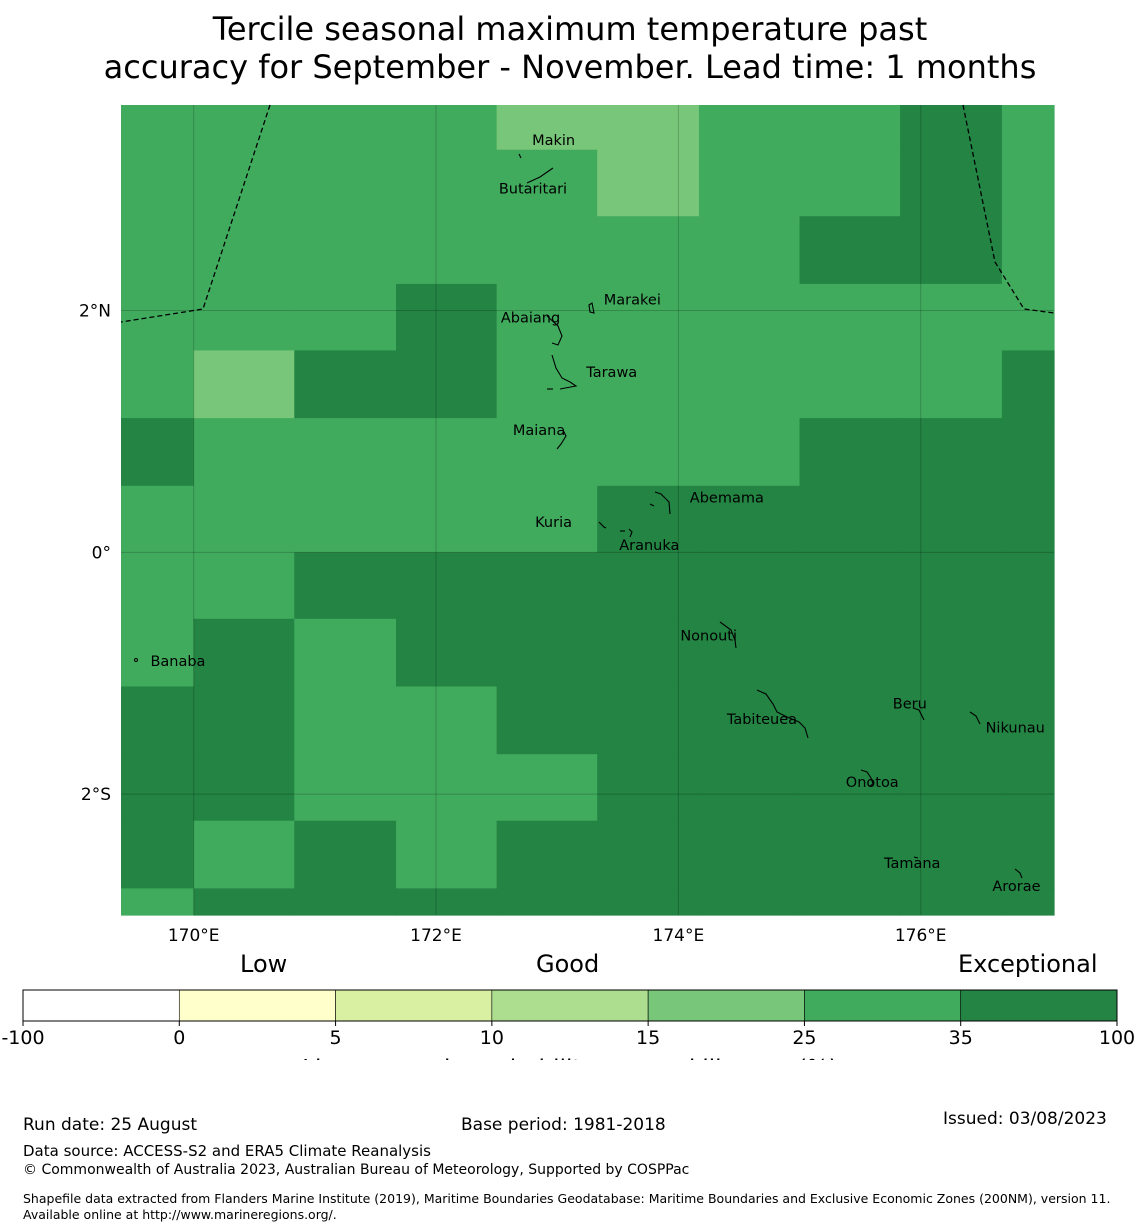 The image size is (1140, 1230). What do you see at coordinates (632, 300) in the screenshot?
I see `place-label: Marakei` at bounding box center [632, 300].